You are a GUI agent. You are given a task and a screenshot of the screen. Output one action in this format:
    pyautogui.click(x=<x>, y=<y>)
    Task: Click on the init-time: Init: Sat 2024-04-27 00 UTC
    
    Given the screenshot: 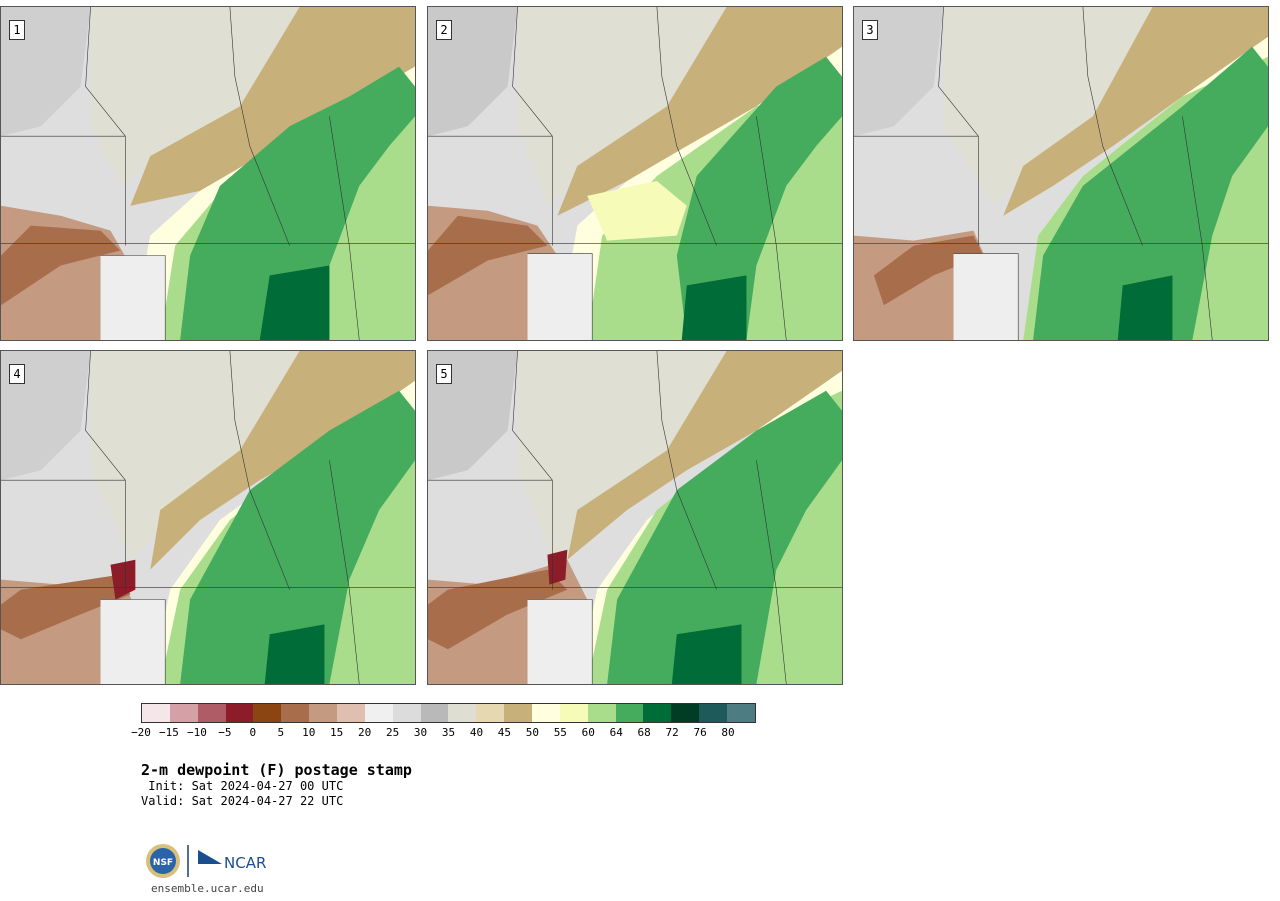 What is the action you would take?
    pyautogui.click(x=242, y=786)
    